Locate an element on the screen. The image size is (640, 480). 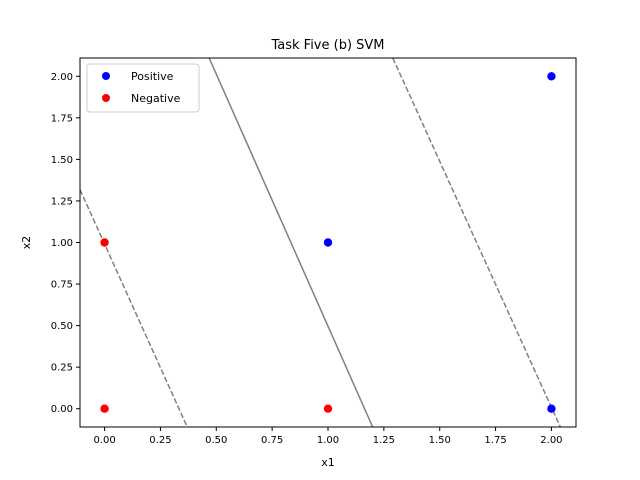
y-tick-label: 0.00 is located at coordinates (62, 409).